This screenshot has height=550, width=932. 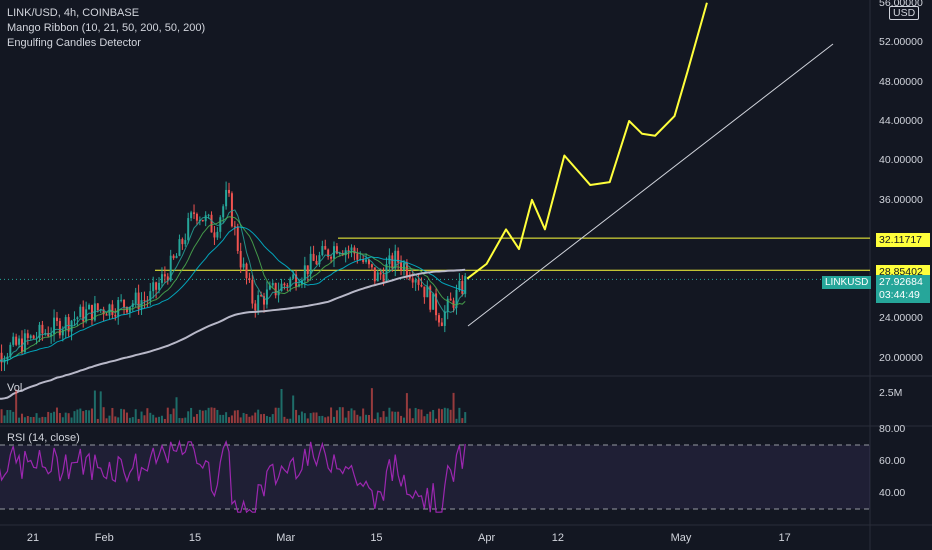 I want to click on engulfing-legend: Engulfing Candles Detector, so click(x=74, y=43).